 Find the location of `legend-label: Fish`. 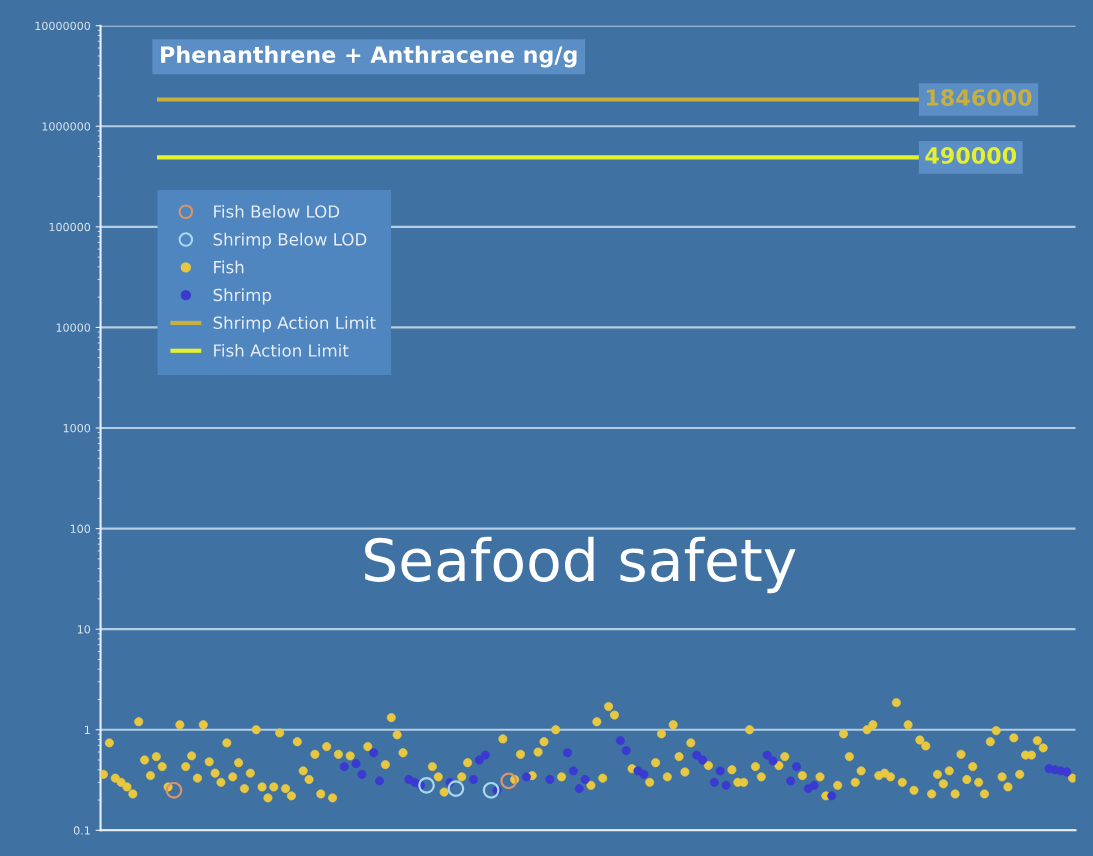

legend-label: Fish is located at coordinates (229, 267).